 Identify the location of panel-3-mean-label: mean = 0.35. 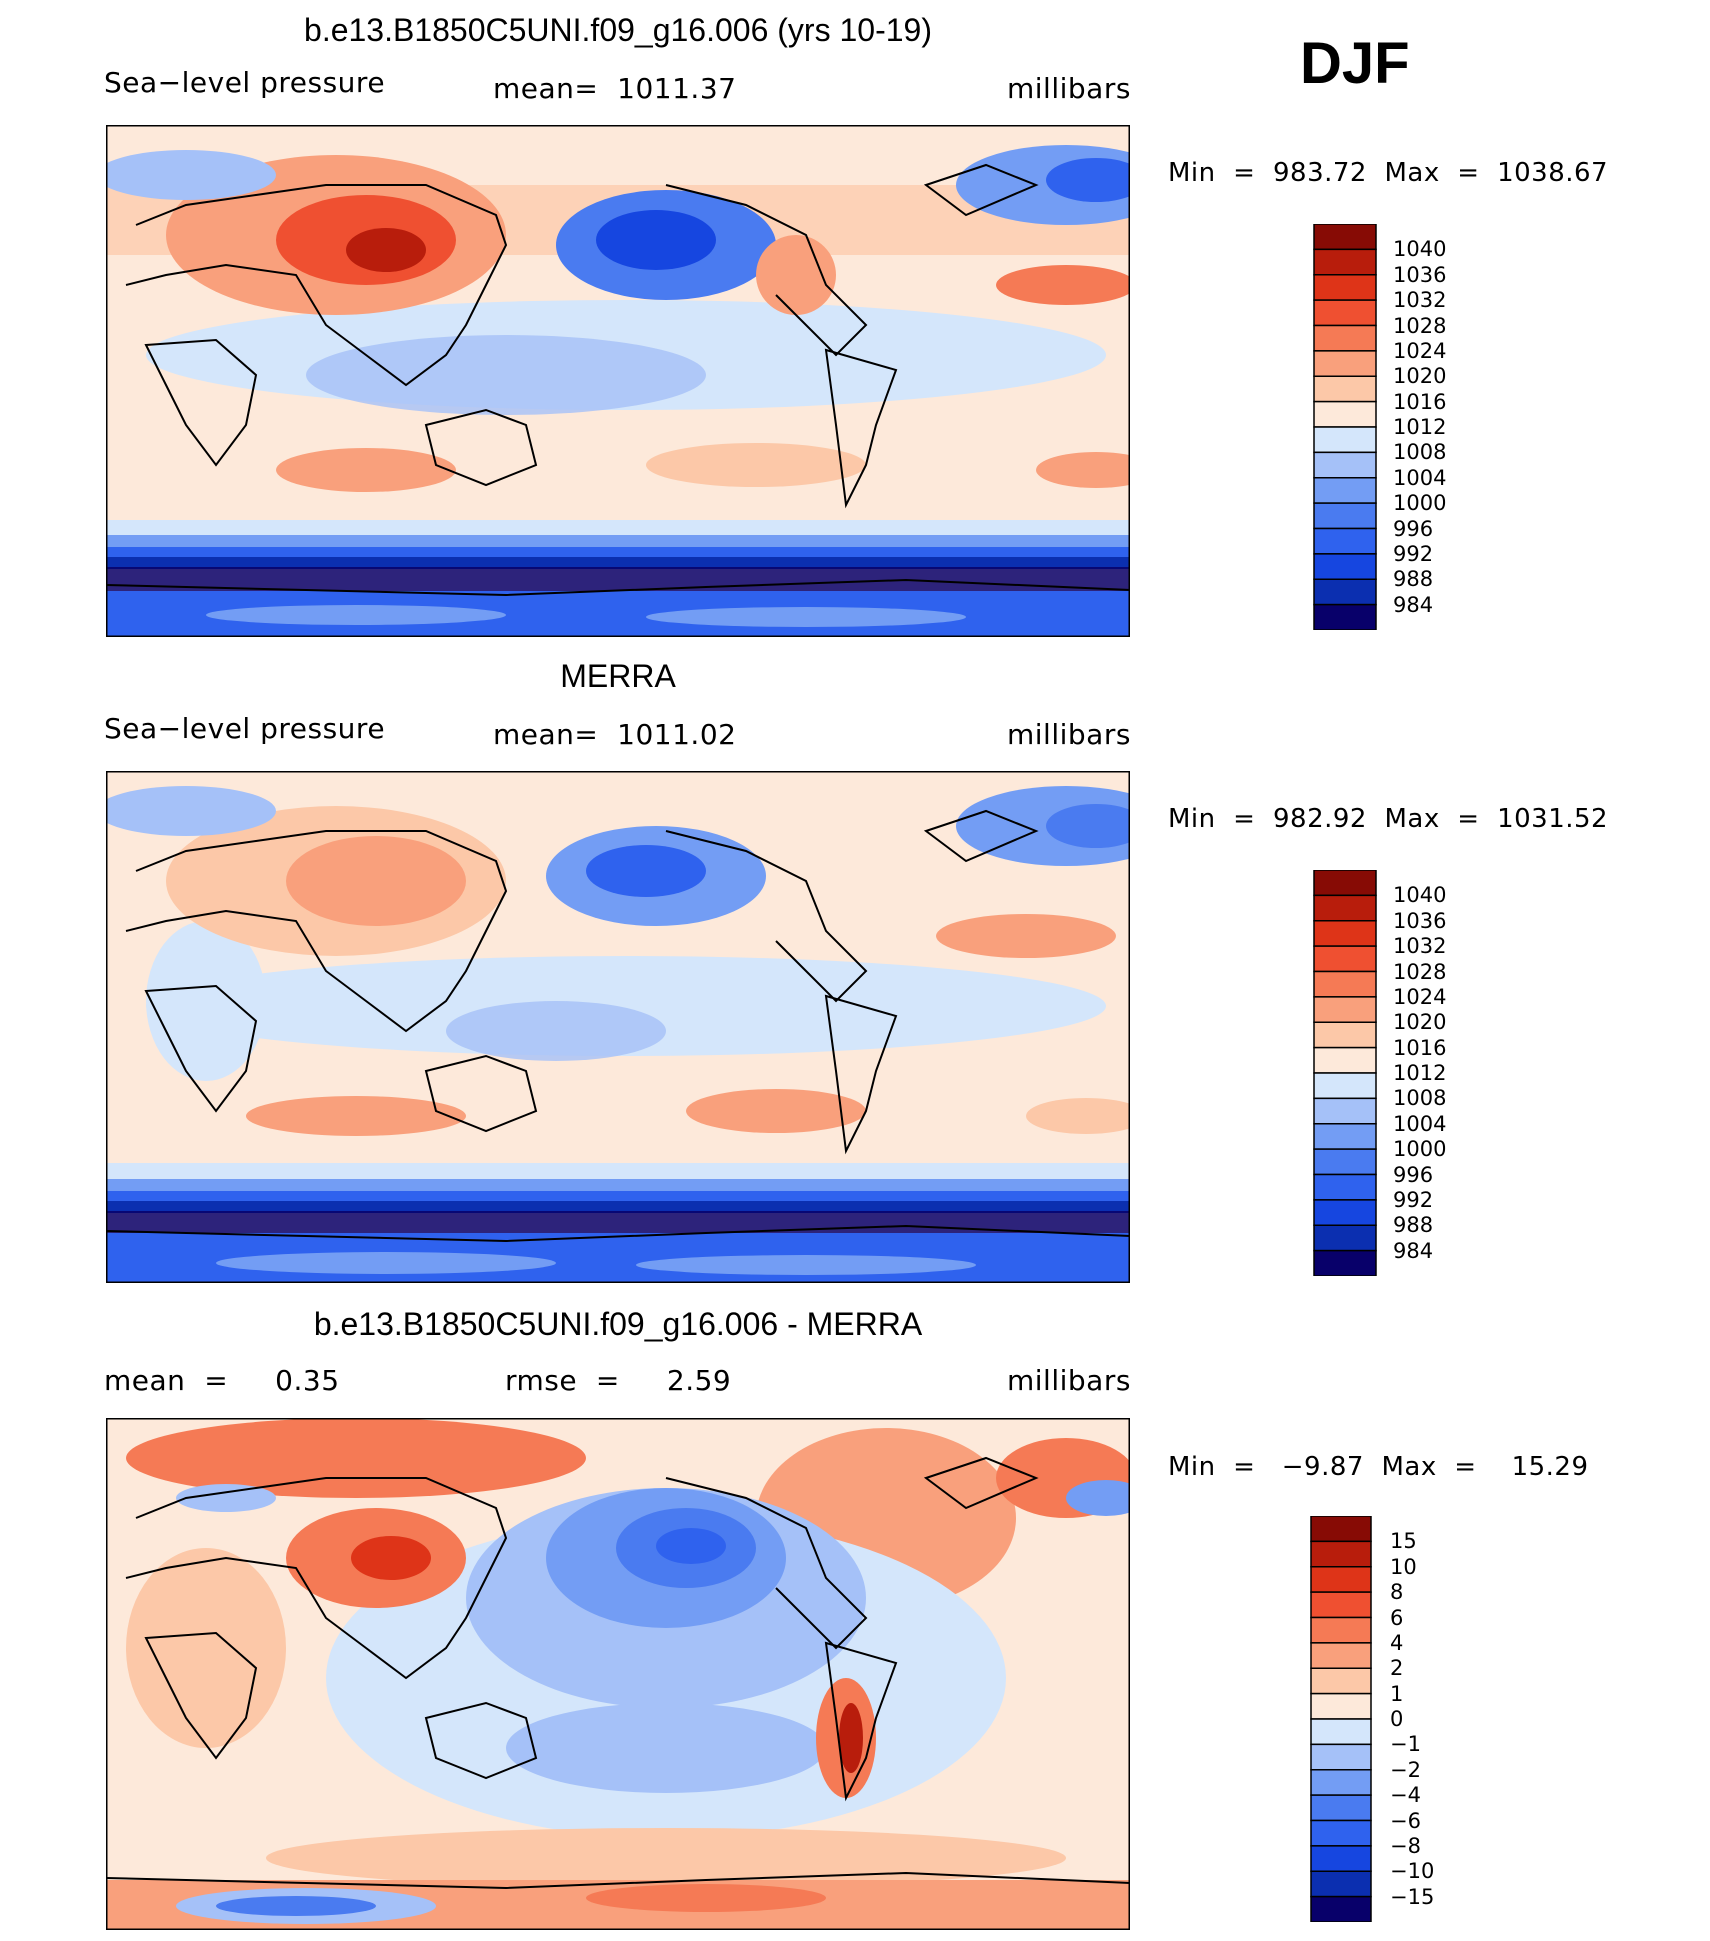
(222, 1380).